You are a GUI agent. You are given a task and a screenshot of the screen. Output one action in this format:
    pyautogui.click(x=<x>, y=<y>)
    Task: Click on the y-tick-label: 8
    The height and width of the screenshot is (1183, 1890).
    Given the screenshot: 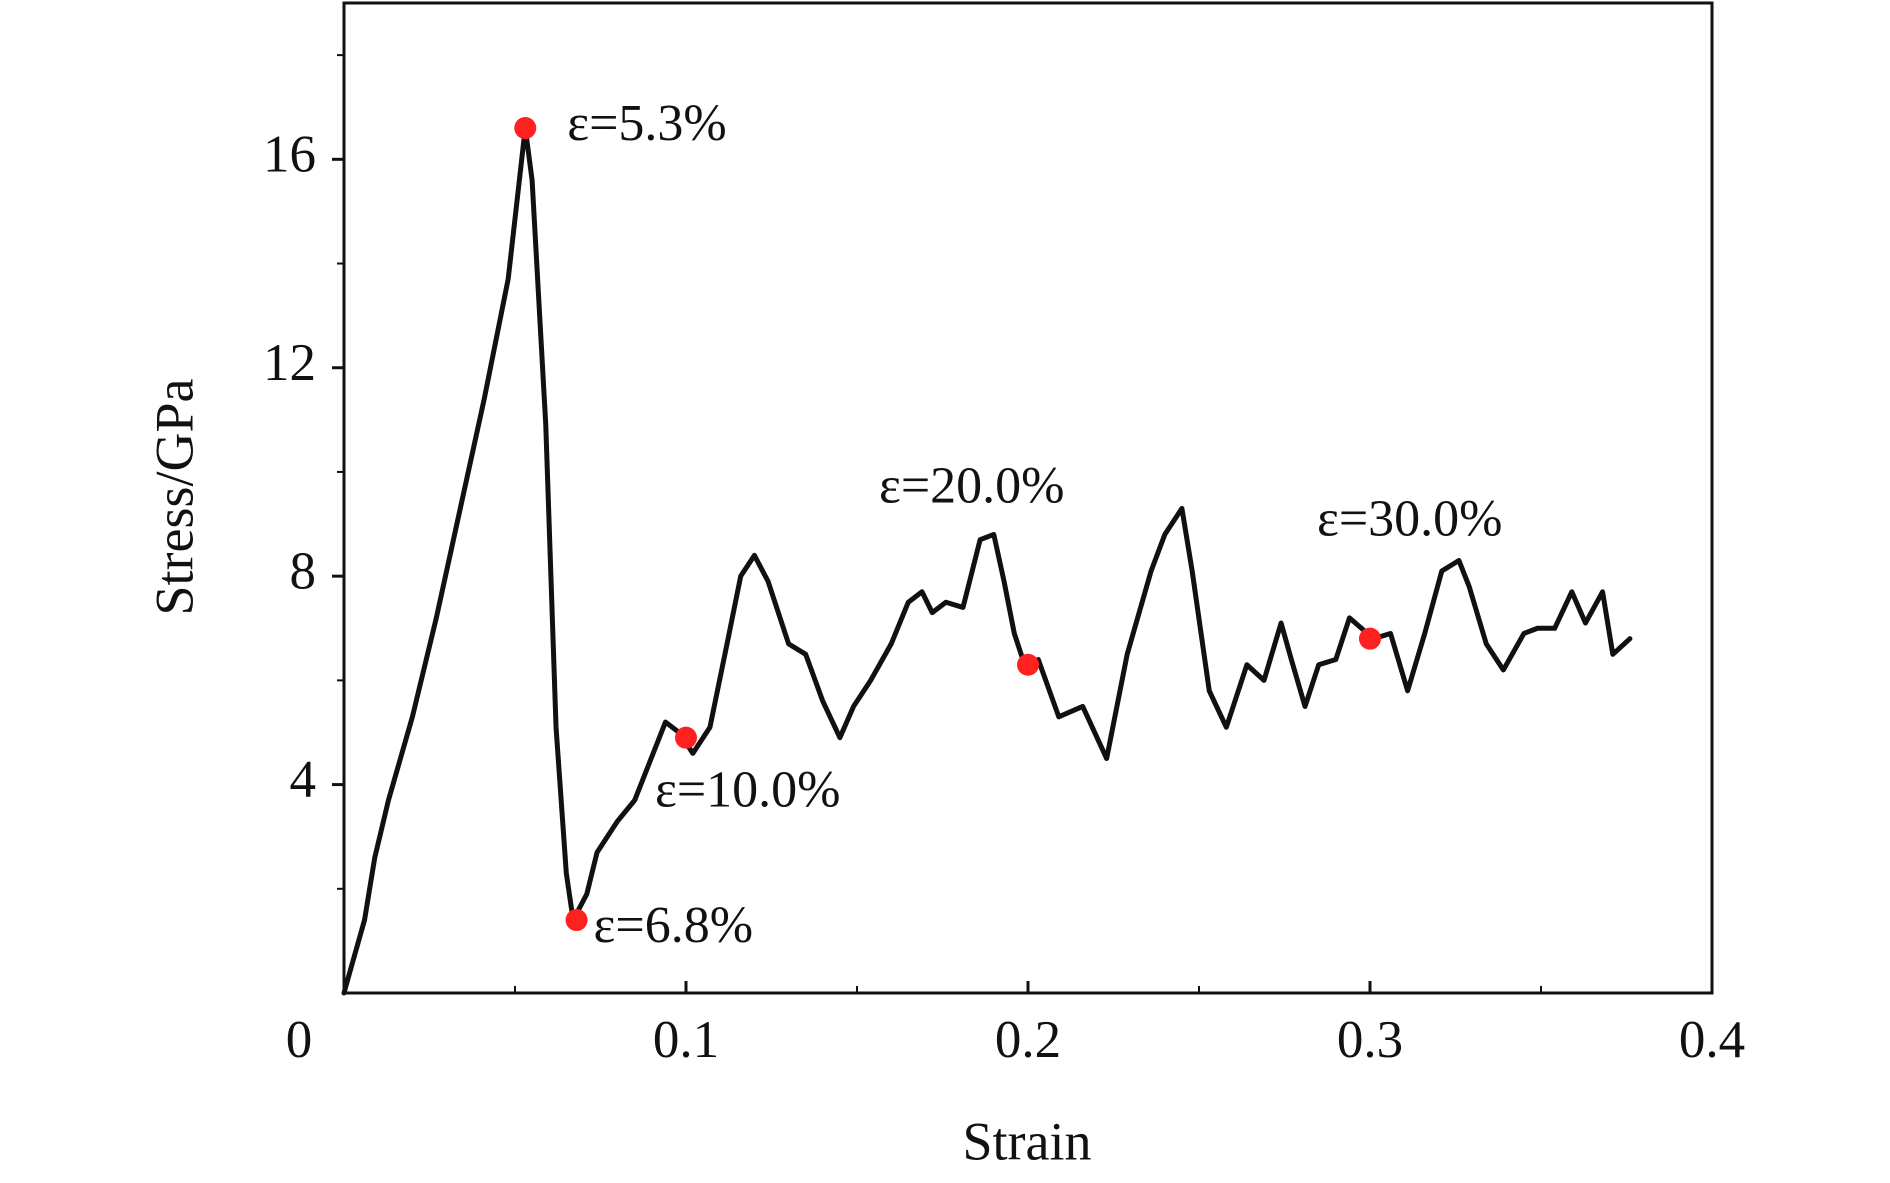 What is the action you would take?
    pyautogui.click(x=303, y=571)
    